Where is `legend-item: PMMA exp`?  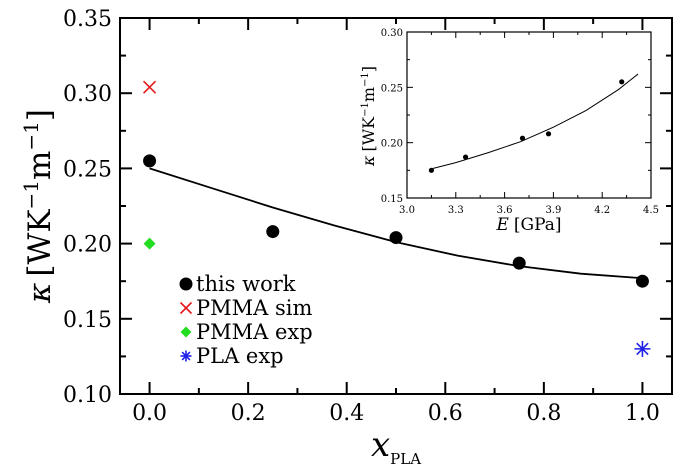
legend-item: PMMA exp is located at coordinates (246, 332).